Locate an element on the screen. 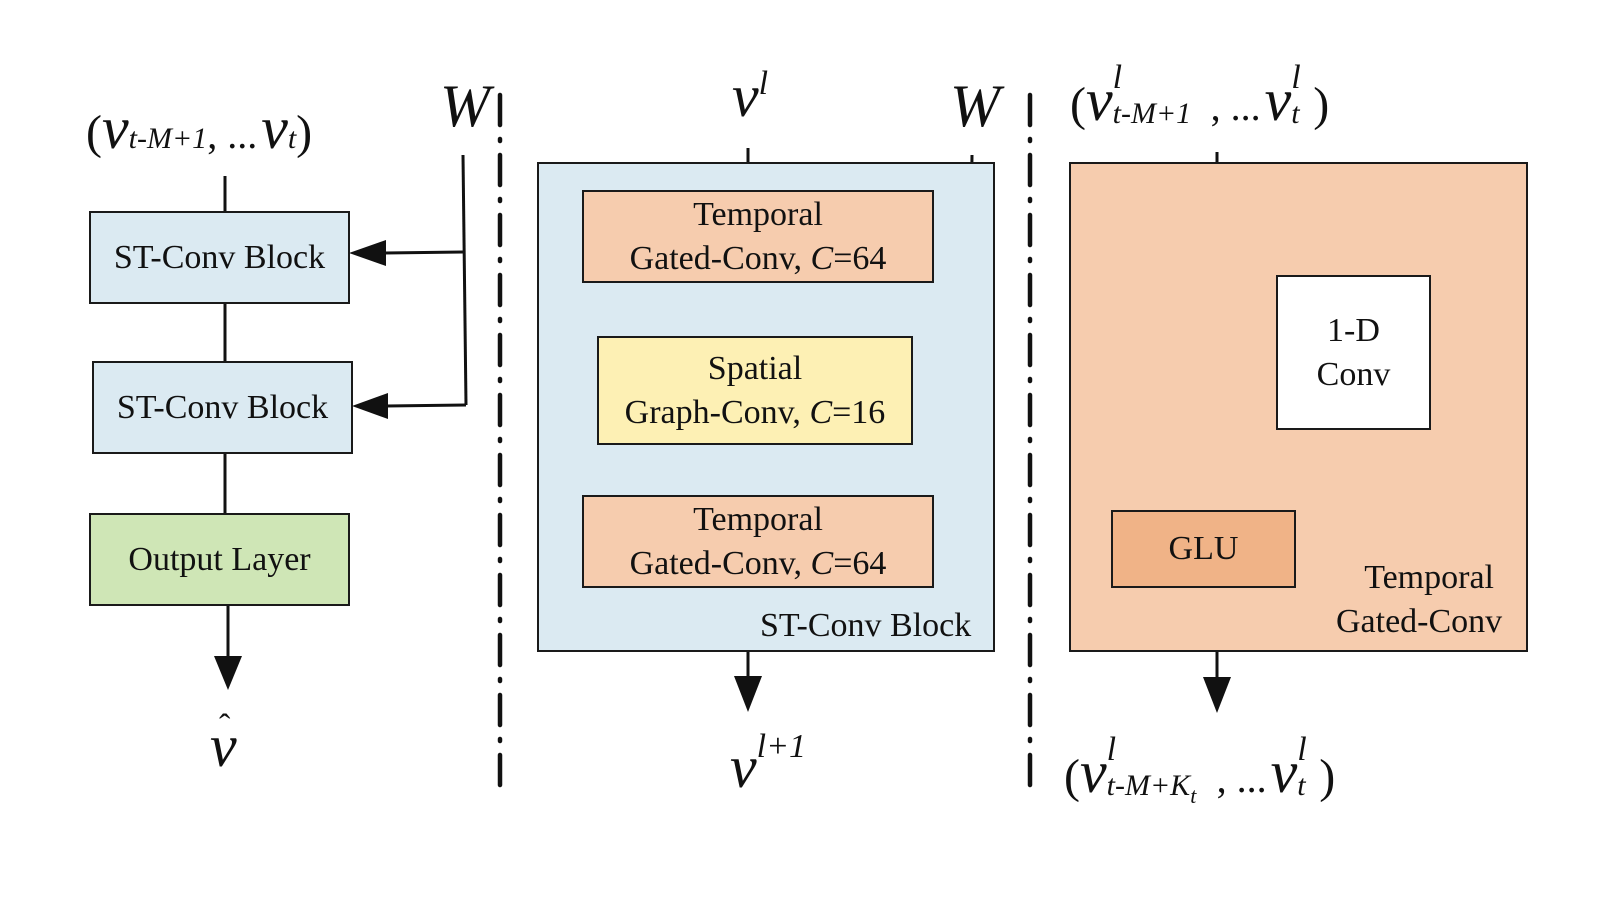  spatial-graph-conv: Spatial Graph-Conv, C=16 is located at coordinates (755, 390).